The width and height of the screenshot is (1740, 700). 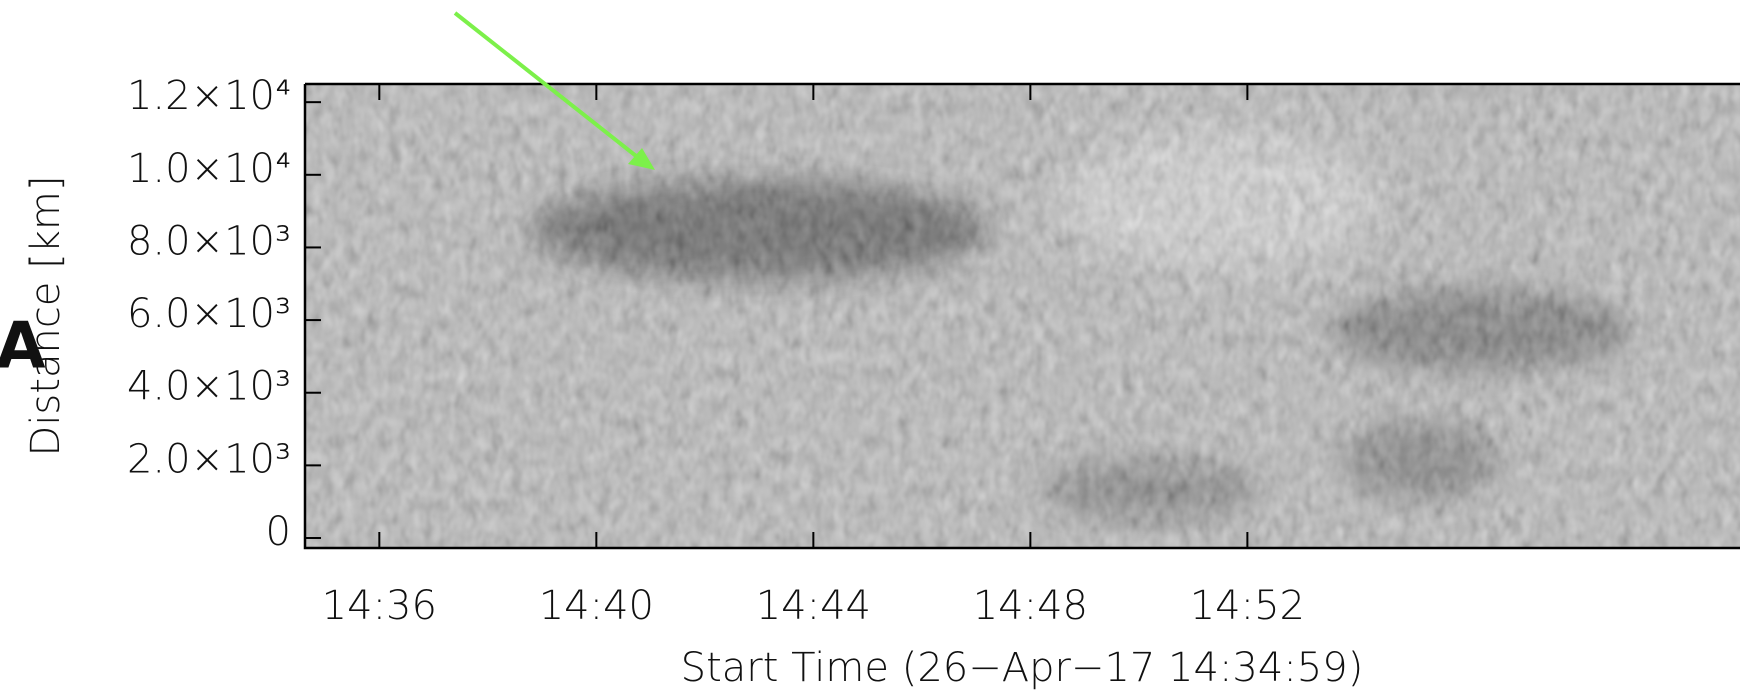 What do you see at coordinates (209, 314) in the screenshot?
I see `y-tick-label: 6.0×10³` at bounding box center [209, 314].